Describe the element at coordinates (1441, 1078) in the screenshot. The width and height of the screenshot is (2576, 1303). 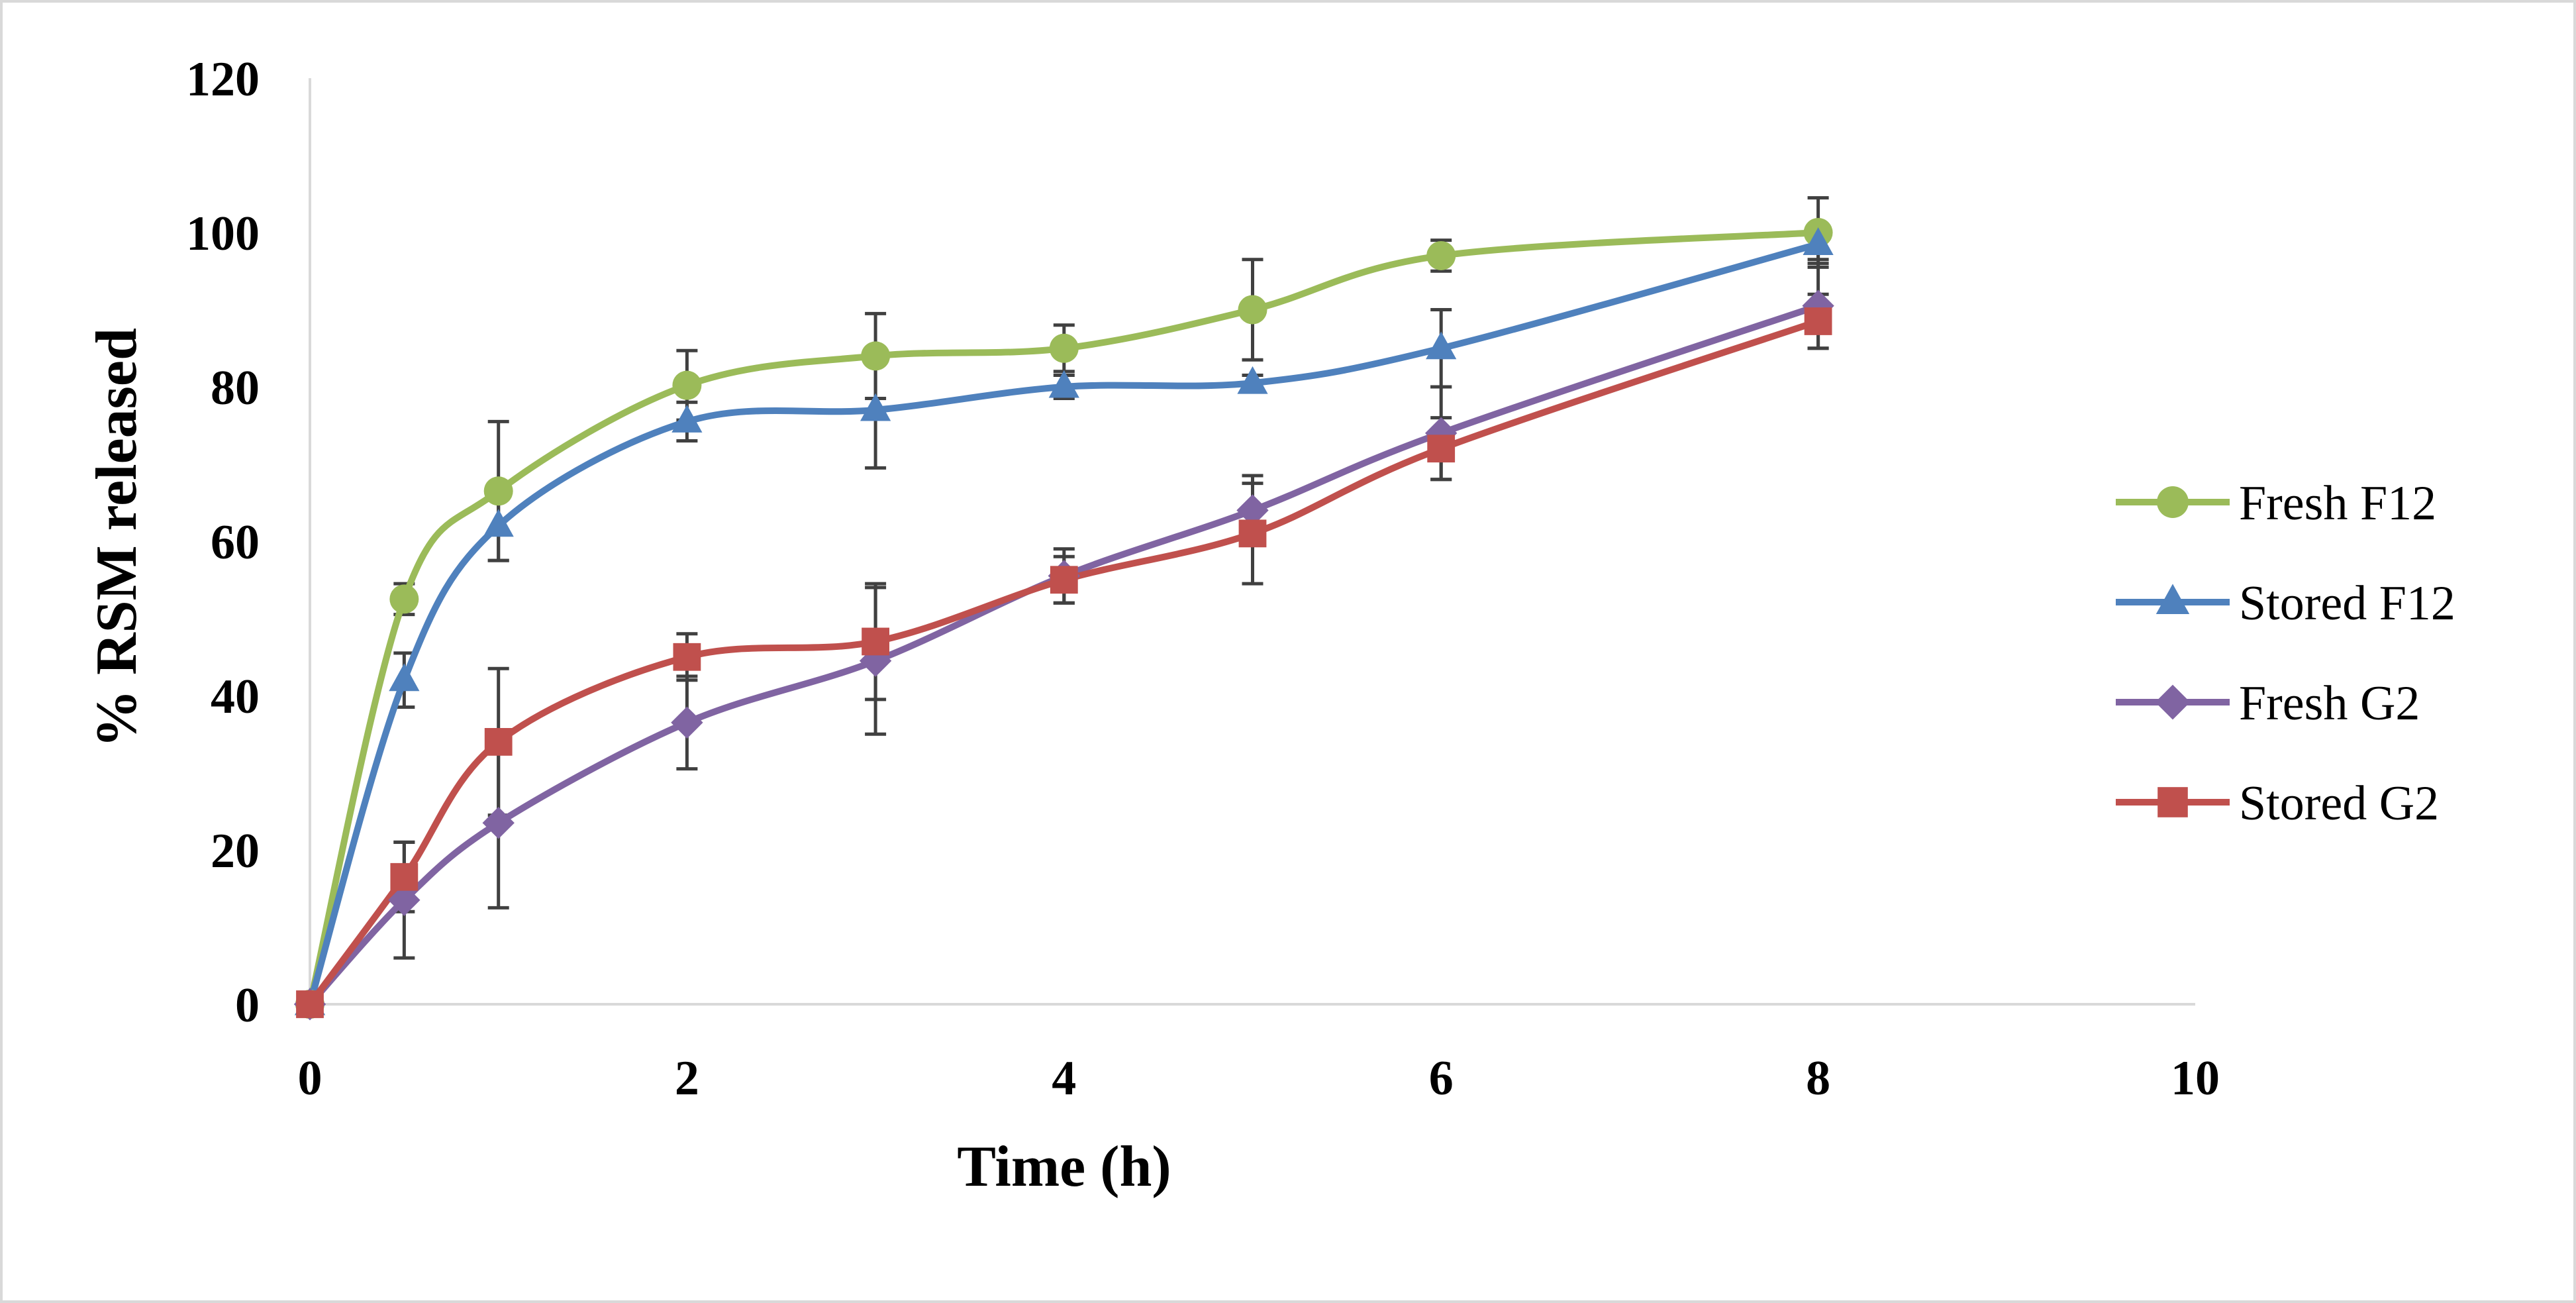
I see `x-tick-label: 6` at that location.